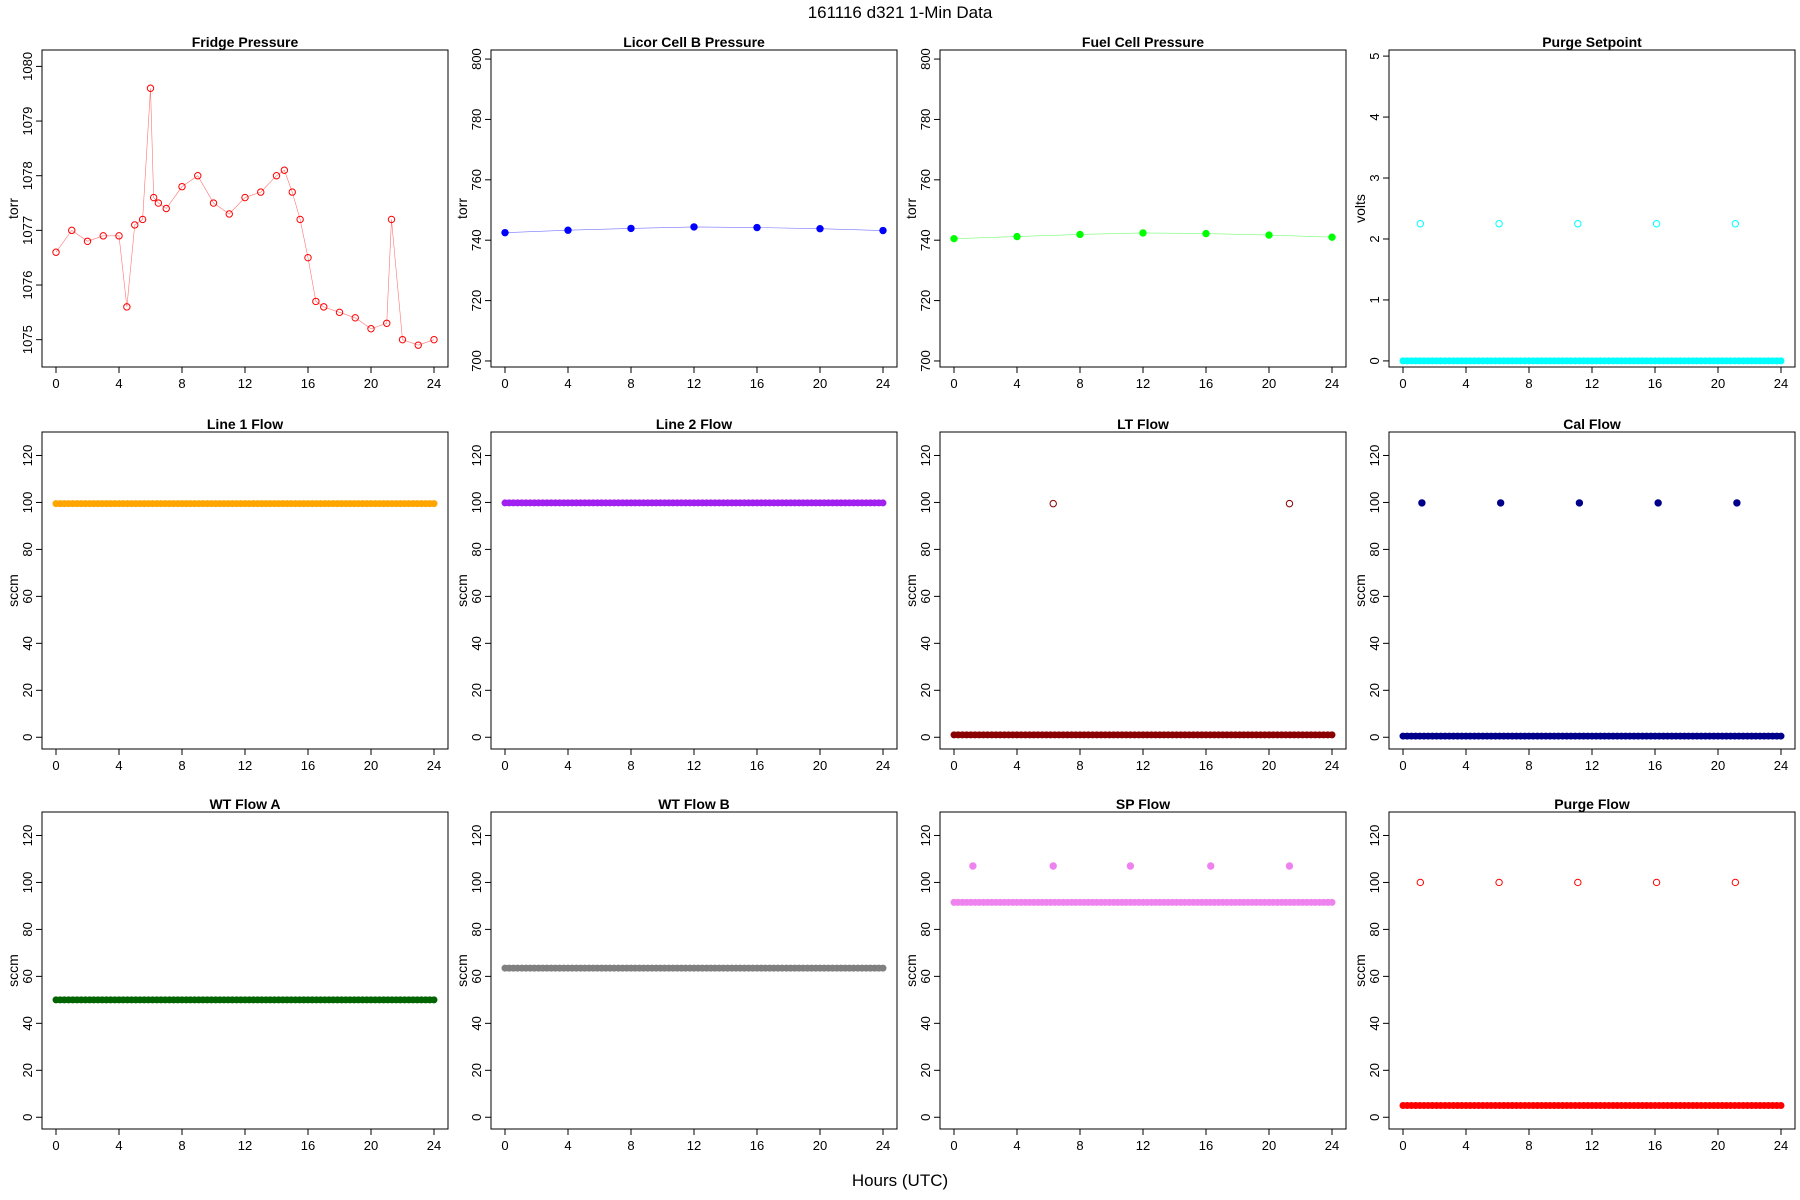 The image size is (1800, 1200). I want to click on y-axis-label: torr, so click(462, 208).